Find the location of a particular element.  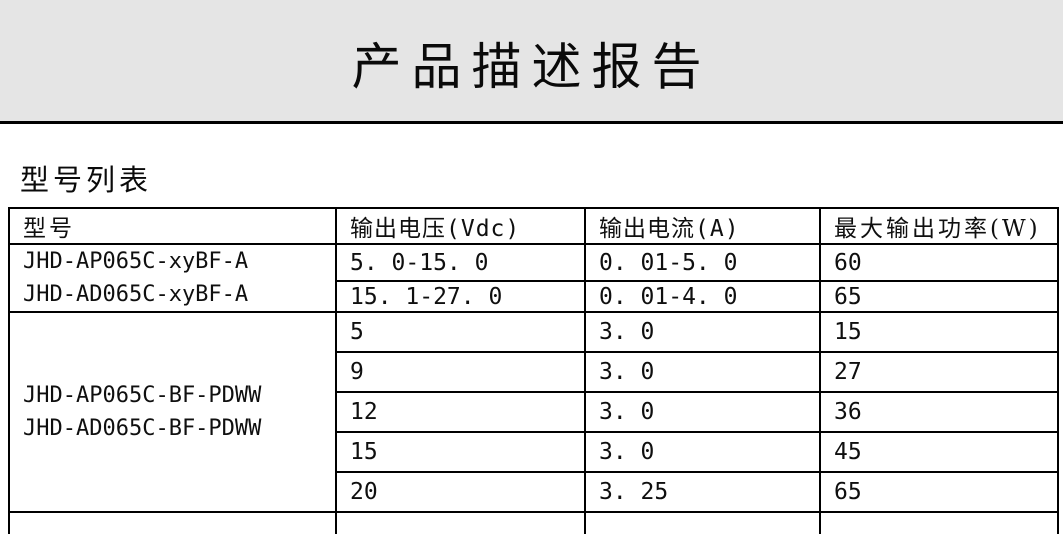

model-group-cell: JHD-AP065C-BF-PDWW JHD-AD065C-BF-PDWW is located at coordinates (172, 412).